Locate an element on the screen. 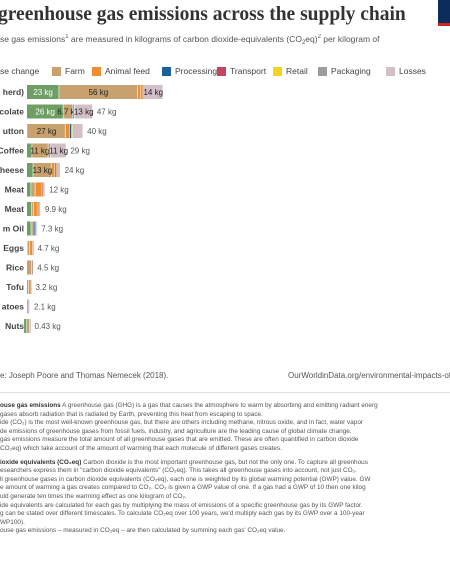 This screenshot has width=450, height=563. legend-item-animal-feed: Animal feed is located at coordinates (121, 71).